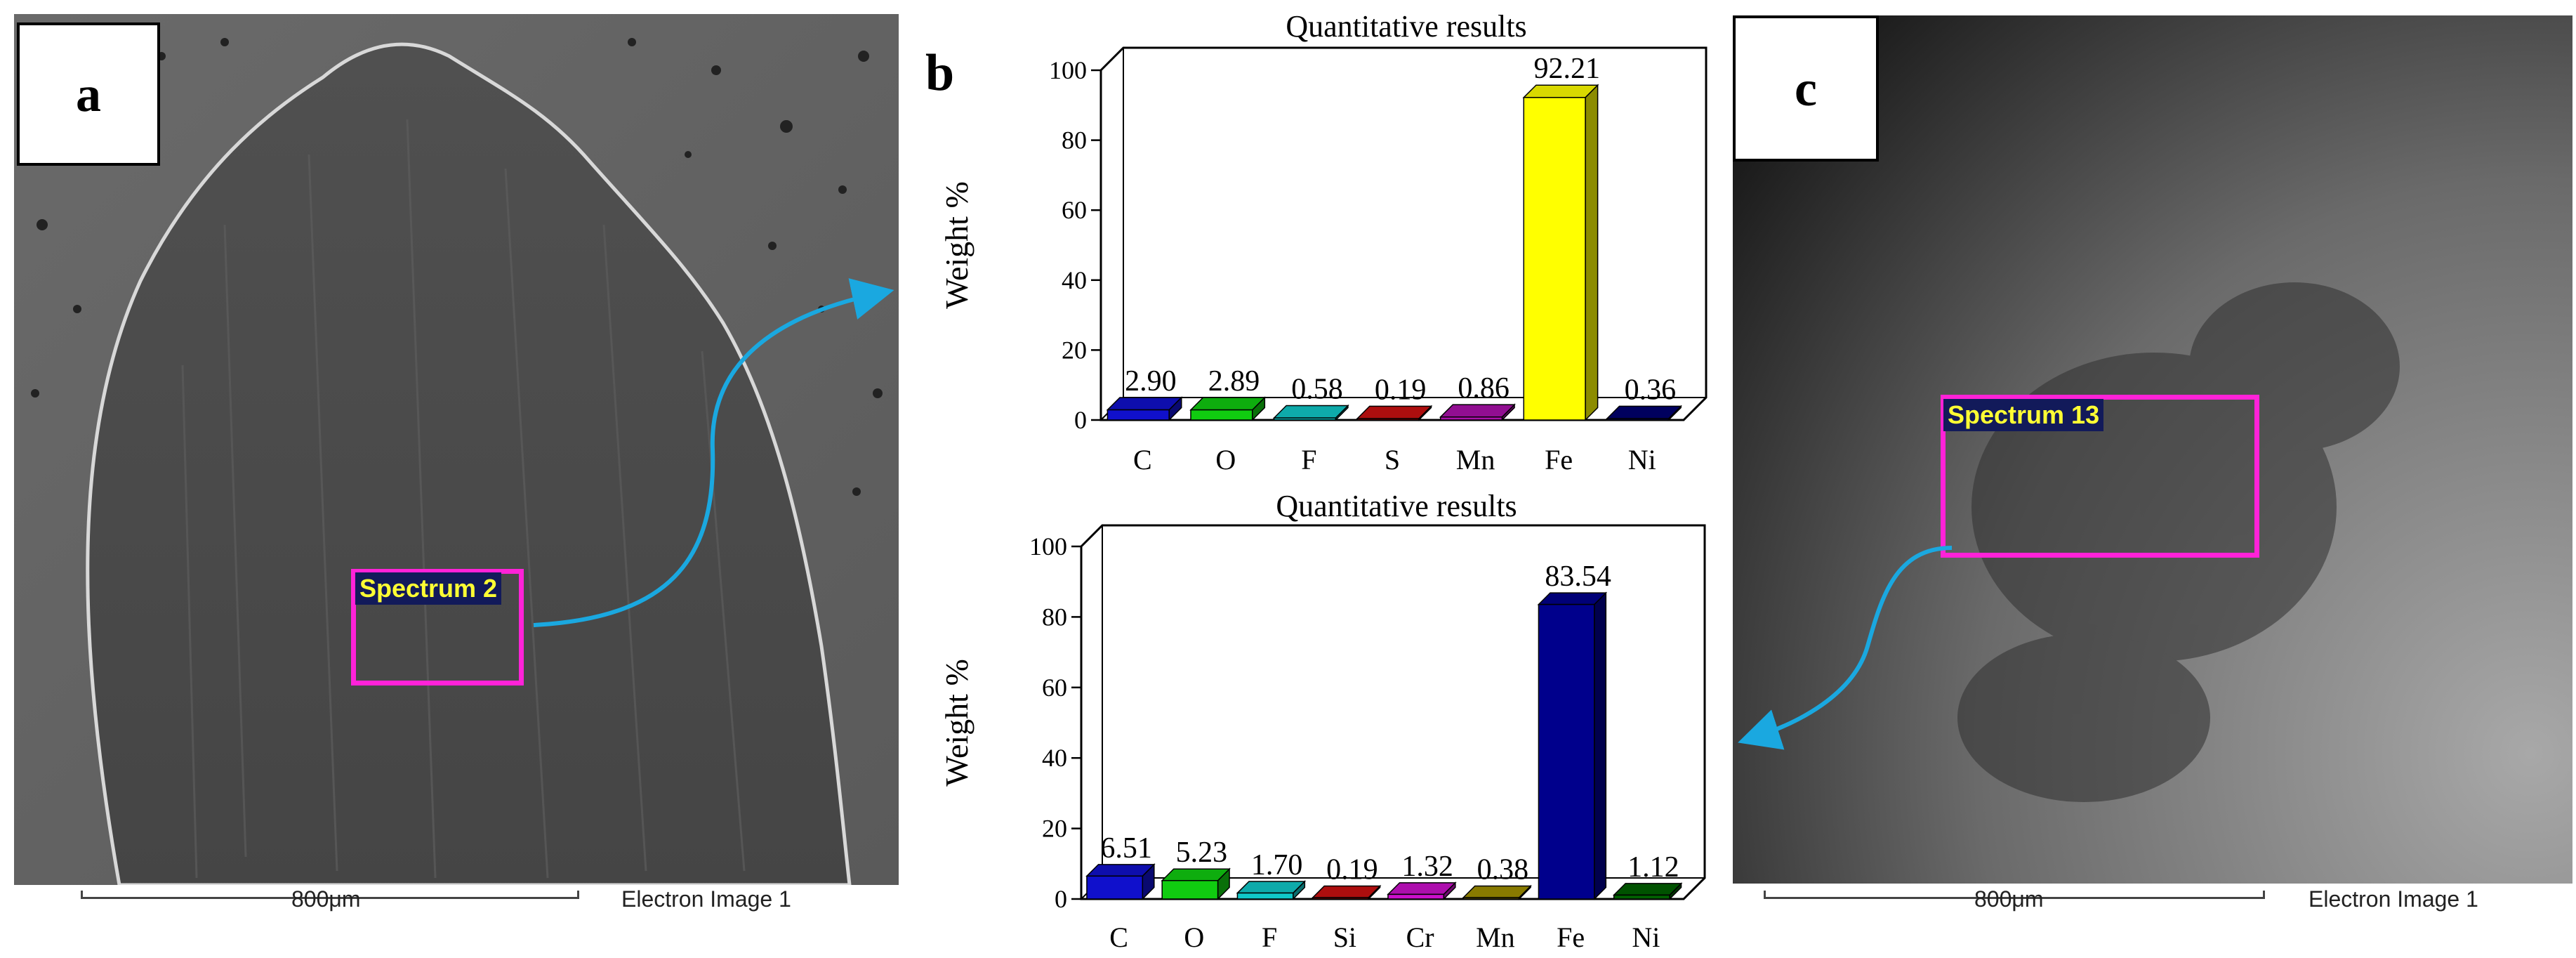 Image resolution: width=2576 pixels, height=958 pixels. What do you see at coordinates (1392, 459) in the screenshot?
I see `x-tick-label: S` at bounding box center [1392, 459].